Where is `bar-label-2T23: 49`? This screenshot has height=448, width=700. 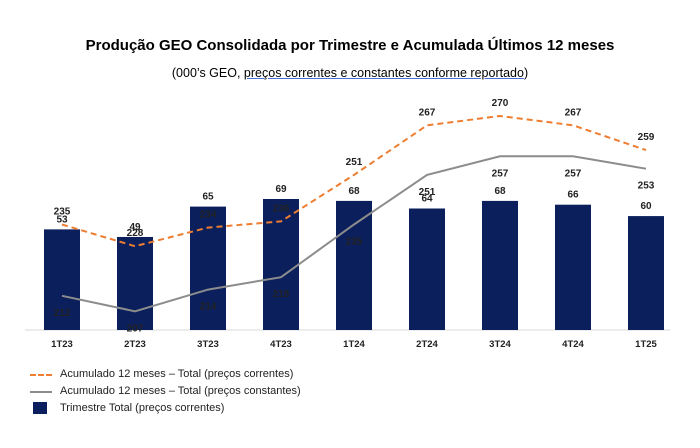 bar-label-2T23: 49 is located at coordinates (135, 227).